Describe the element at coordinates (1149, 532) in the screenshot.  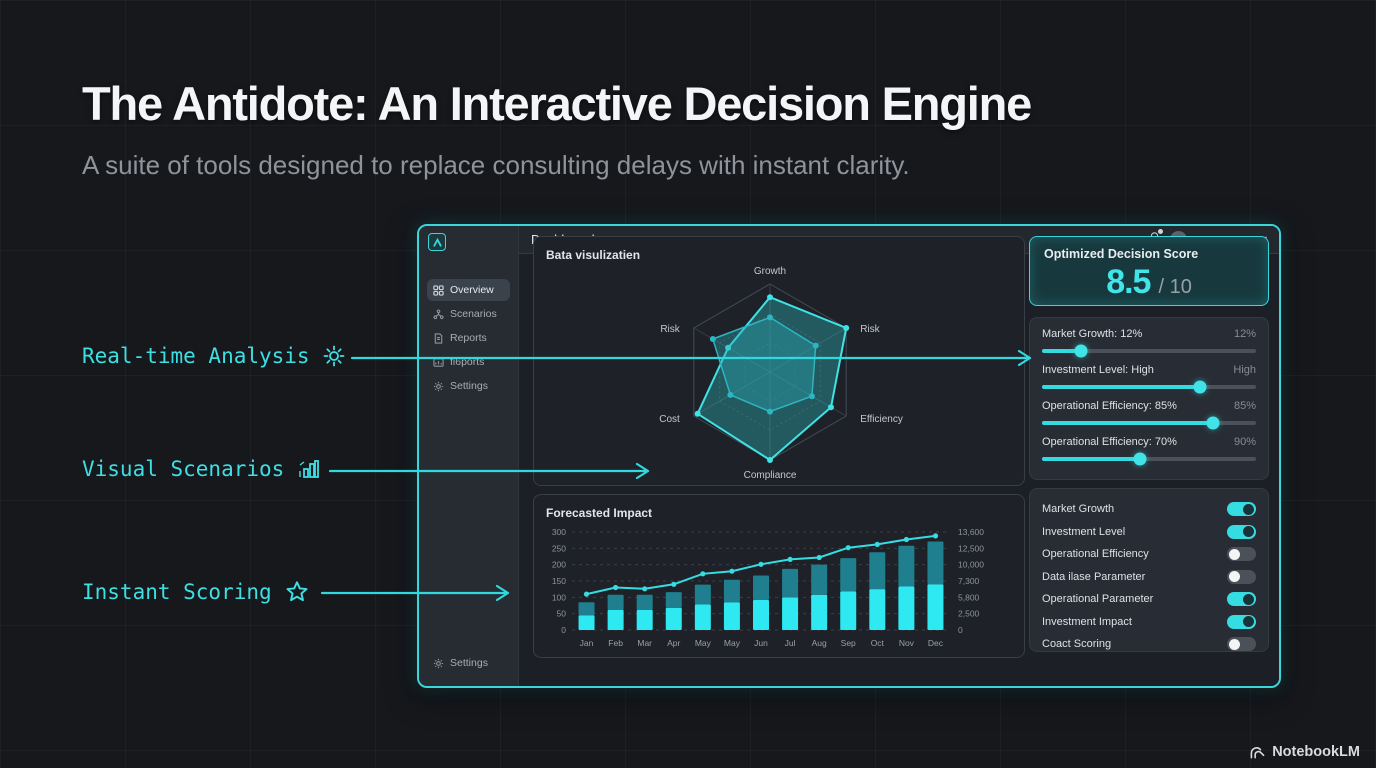
I see `toggle-row: Investment Level` at that location.